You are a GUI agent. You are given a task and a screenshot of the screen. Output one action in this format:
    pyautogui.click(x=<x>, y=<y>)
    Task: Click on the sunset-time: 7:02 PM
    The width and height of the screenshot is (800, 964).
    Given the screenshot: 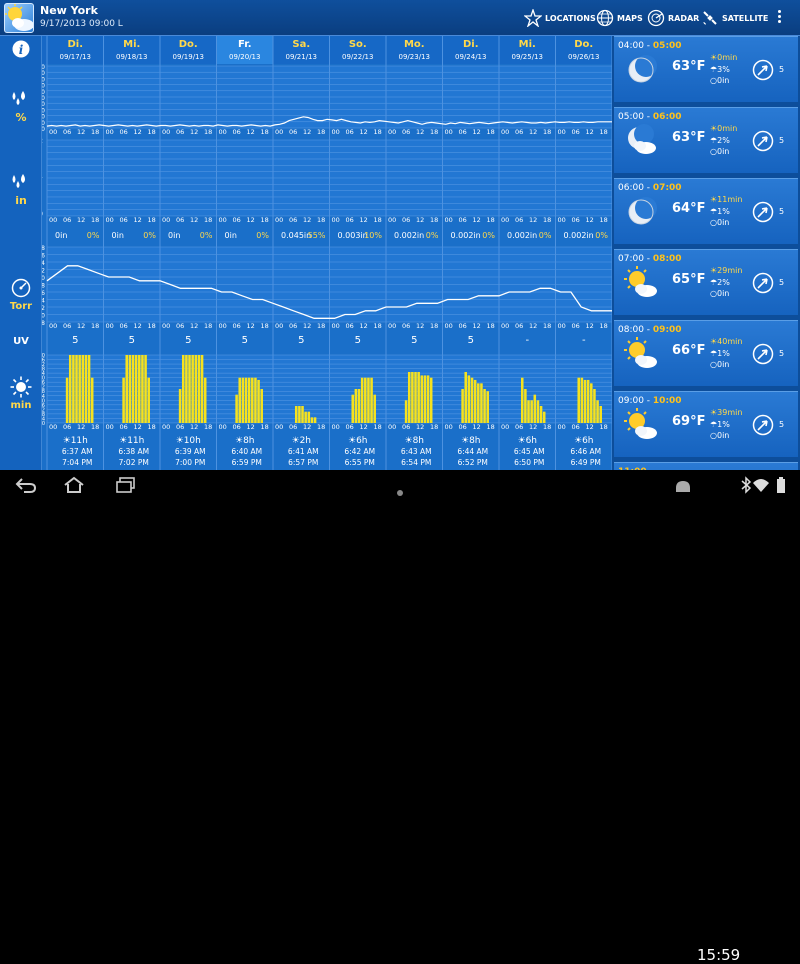 What is the action you would take?
    pyautogui.click(x=134, y=462)
    